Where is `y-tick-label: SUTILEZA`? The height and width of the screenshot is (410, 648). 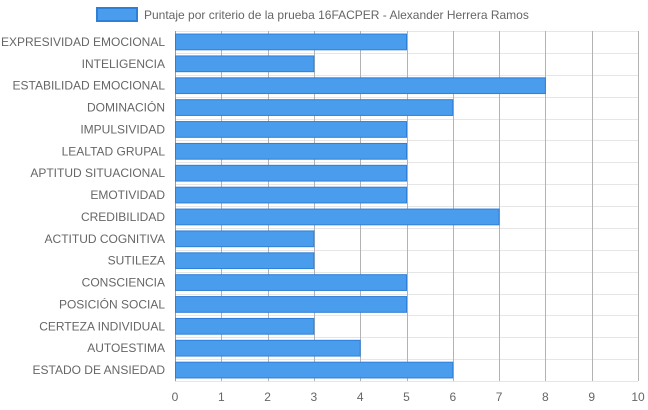 y-tick-label: SUTILEZA is located at coordinates (136, 261).